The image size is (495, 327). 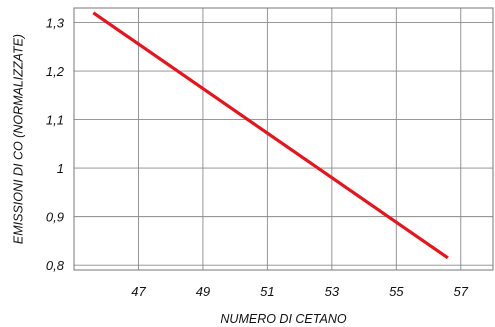 What do you see at coordinates (18, 139) in the screenshot?
I see `y-axis-label: EMISSIONI DI CO (NORMALIZZATE)` at bounding box center [18, 139].